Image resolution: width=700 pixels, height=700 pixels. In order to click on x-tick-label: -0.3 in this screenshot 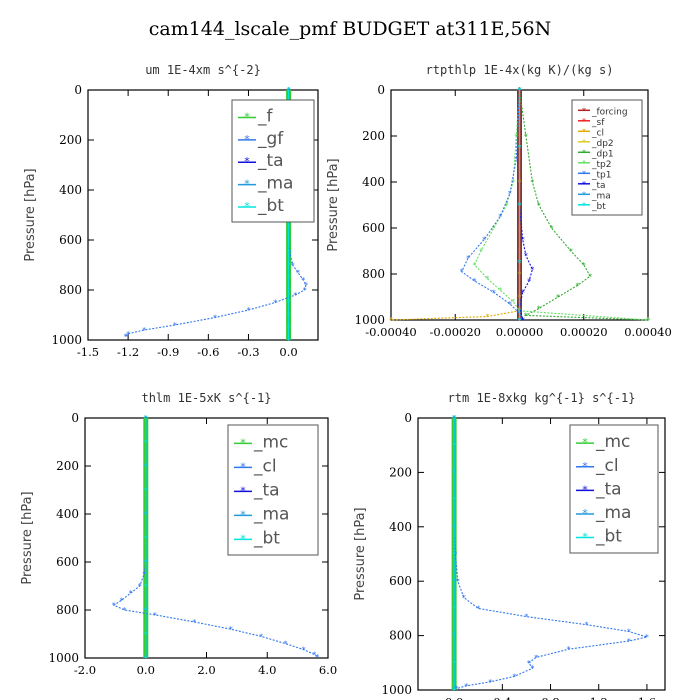, I will do `click(248, 352)`.